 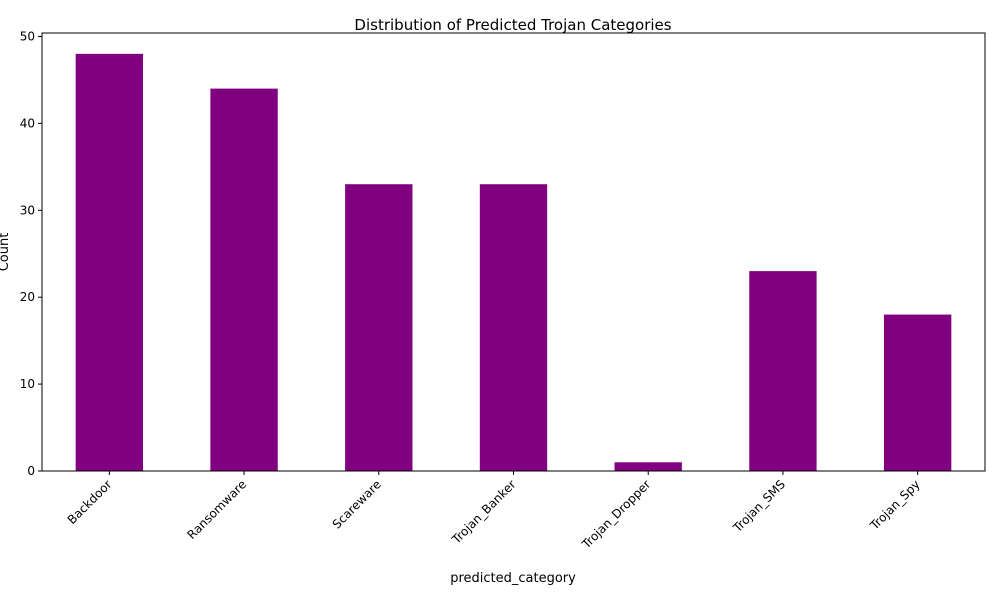 What do you see at coordinates (109, 262) in the screenshot?
I see `bar-backdoor` at bounding box center [109, 262].